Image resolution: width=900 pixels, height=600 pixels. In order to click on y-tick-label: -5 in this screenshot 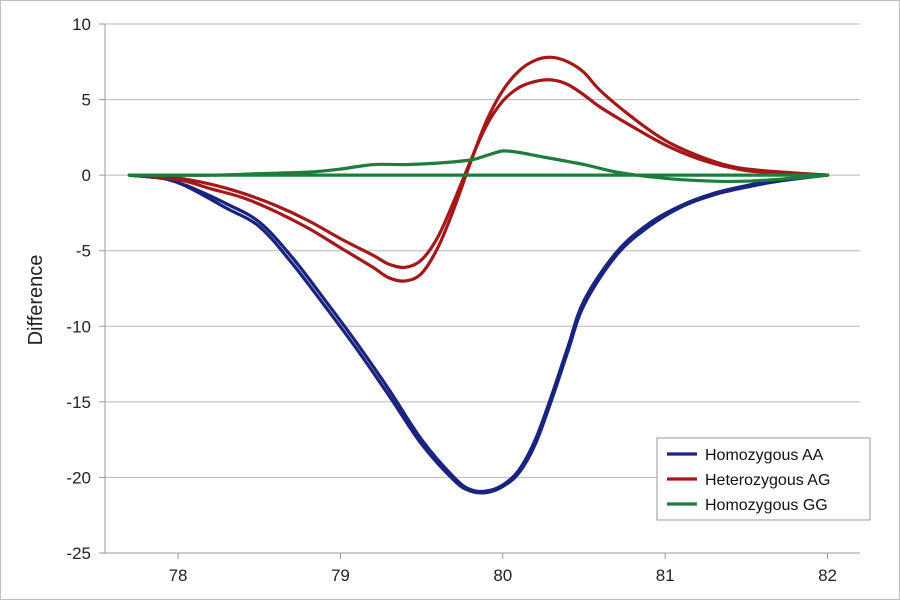, I will do `click(83, 251)`.